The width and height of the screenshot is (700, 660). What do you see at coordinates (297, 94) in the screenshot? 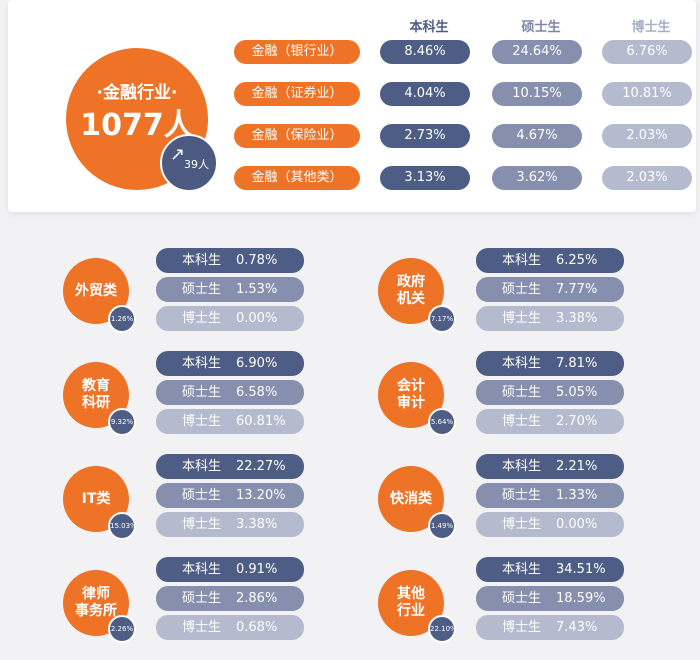
I see `finance-row-label: 金融（证券业）` at bounding box center [297, 94].